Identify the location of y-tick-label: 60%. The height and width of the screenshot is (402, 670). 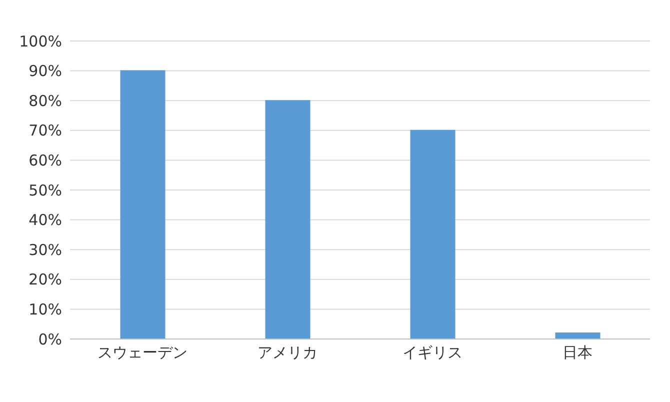
(45, 161).